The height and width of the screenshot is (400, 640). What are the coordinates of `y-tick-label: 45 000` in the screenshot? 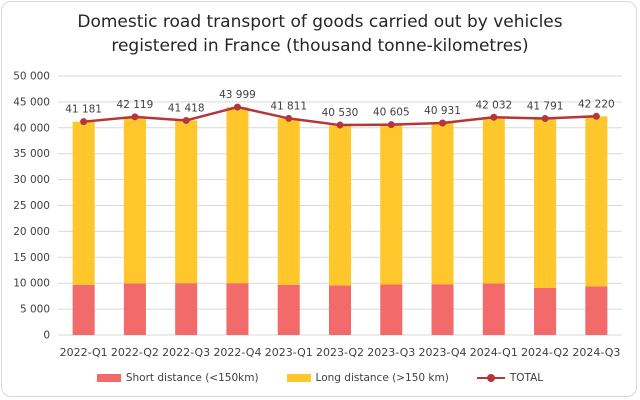 It's located at (31, 102).